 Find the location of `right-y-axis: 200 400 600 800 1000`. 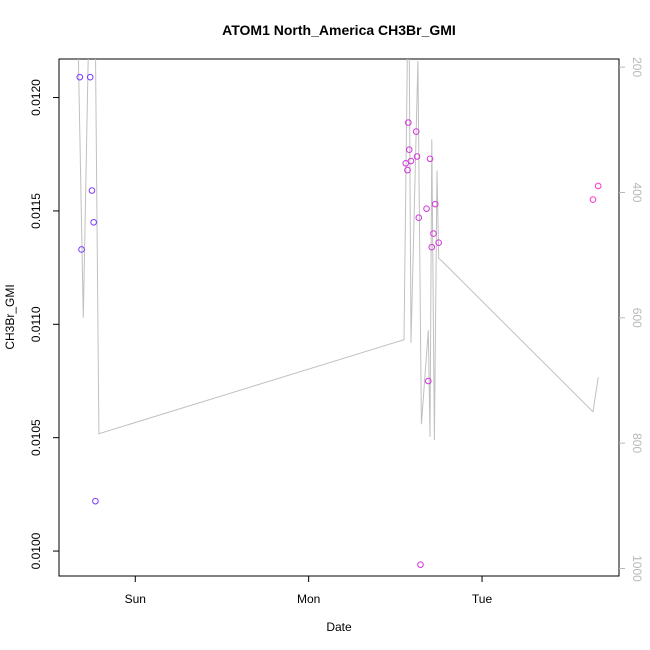

right-y-axis: 200 400 600 800 1000 is located at coordinates (631, 319).